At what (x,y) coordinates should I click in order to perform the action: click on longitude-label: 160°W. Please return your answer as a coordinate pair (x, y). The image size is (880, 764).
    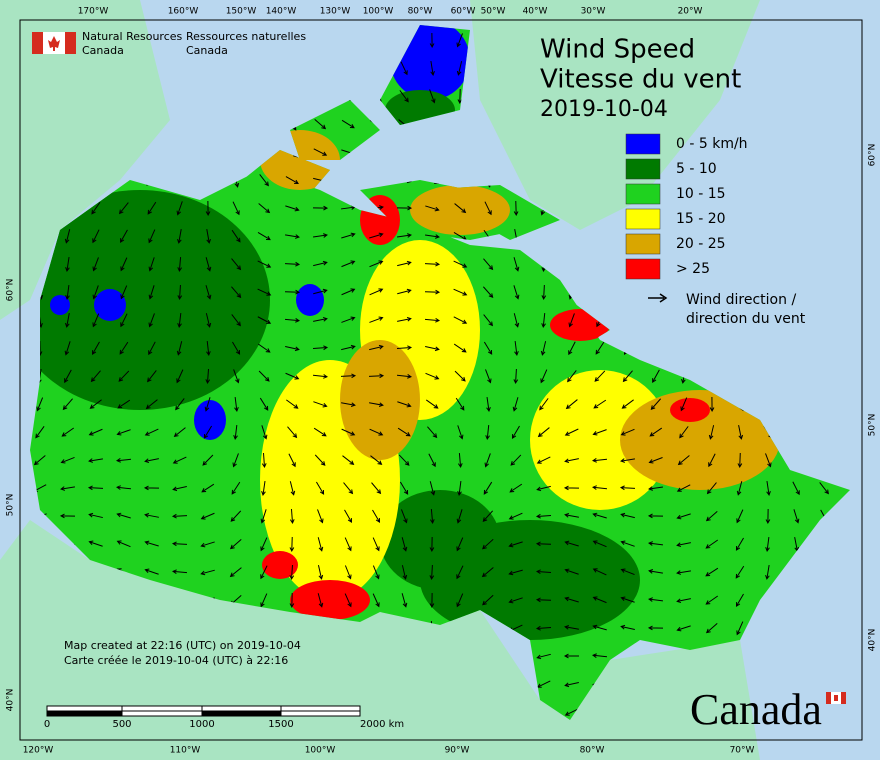
    Looking at the image, I should click on (183, 12).